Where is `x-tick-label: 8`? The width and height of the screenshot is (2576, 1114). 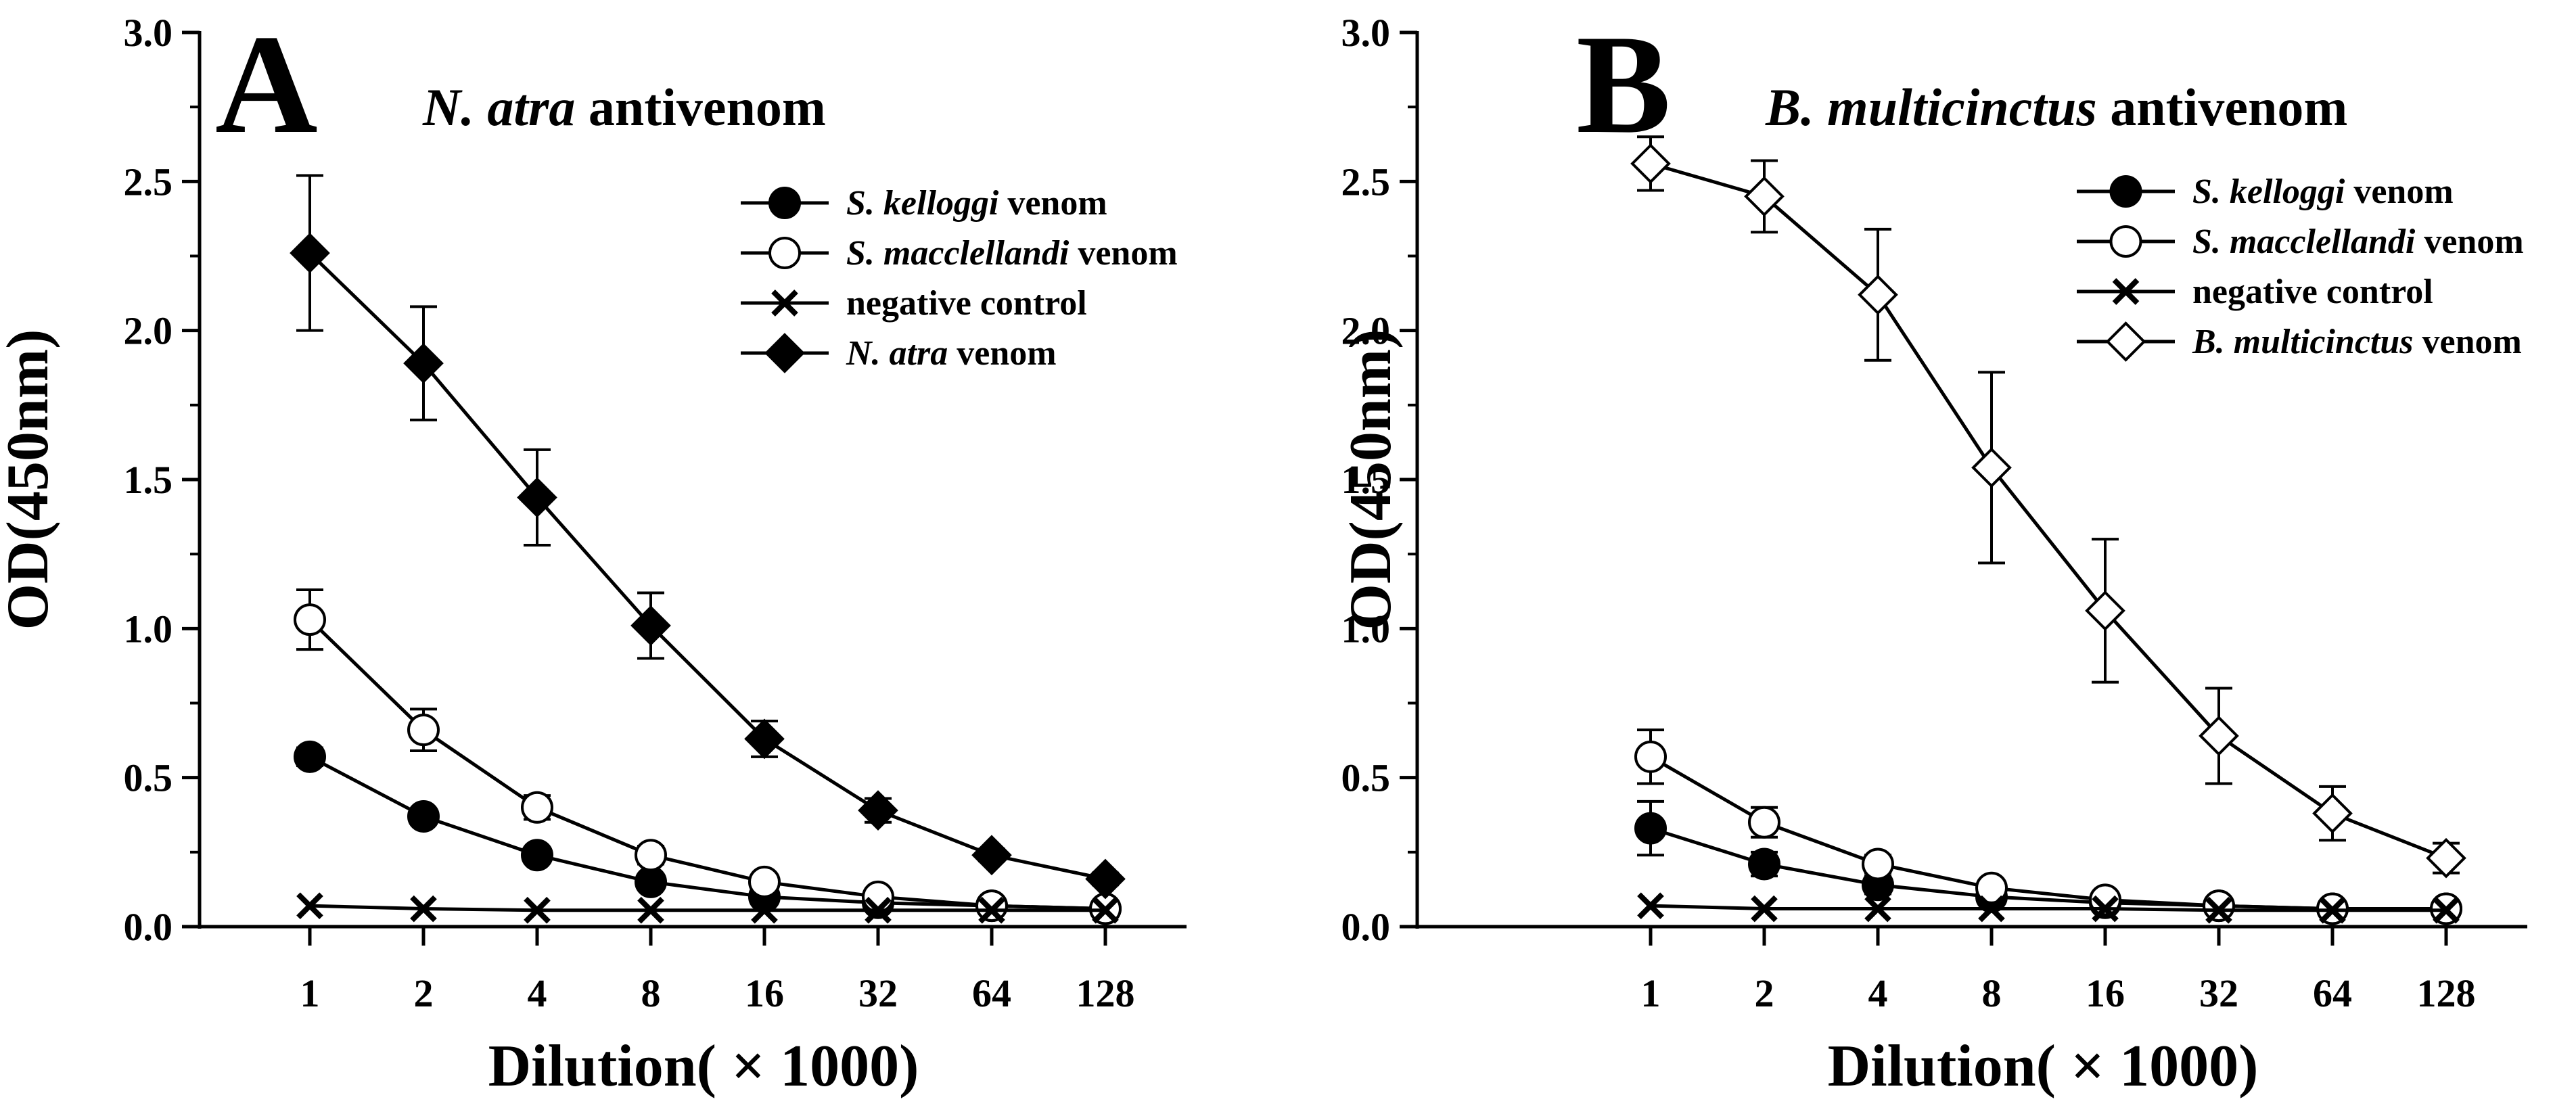
x-tick-label: 8 is located at coordinates (1992, 993).